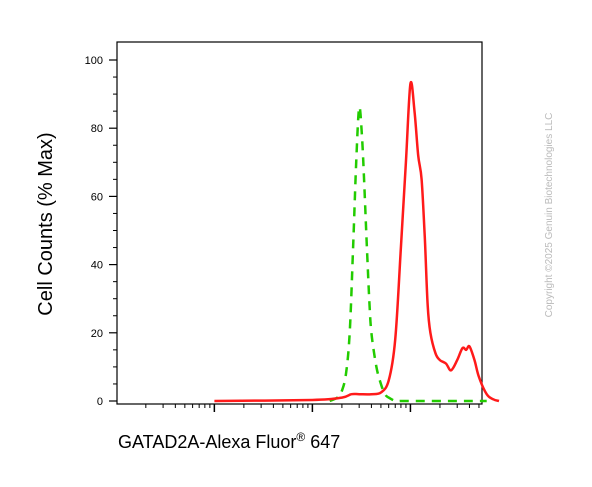 The height and width of the screenshot is (487, 592). Describe the element at coordinates (97, 334) in the screenshot. I see `y-tick-label: 20` at that location.